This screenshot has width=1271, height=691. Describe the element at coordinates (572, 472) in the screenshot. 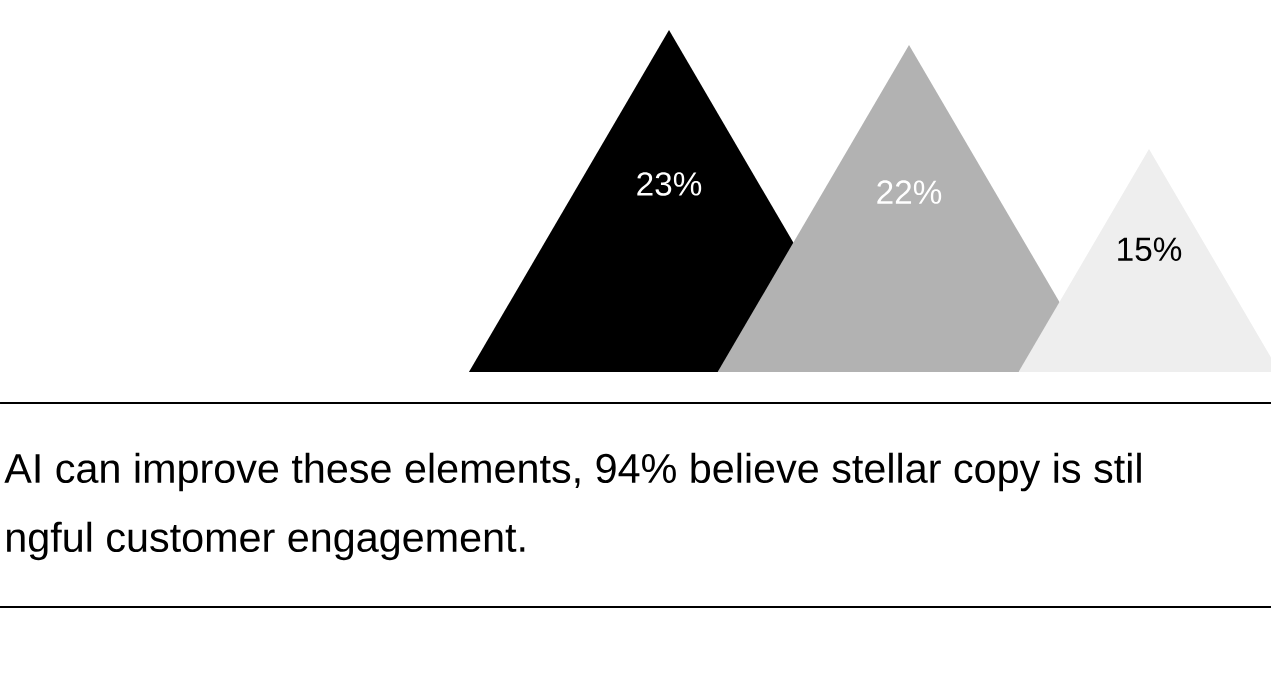

I see `text: AI can improve these elements, 94% believe stellar copy is stil` at that location.